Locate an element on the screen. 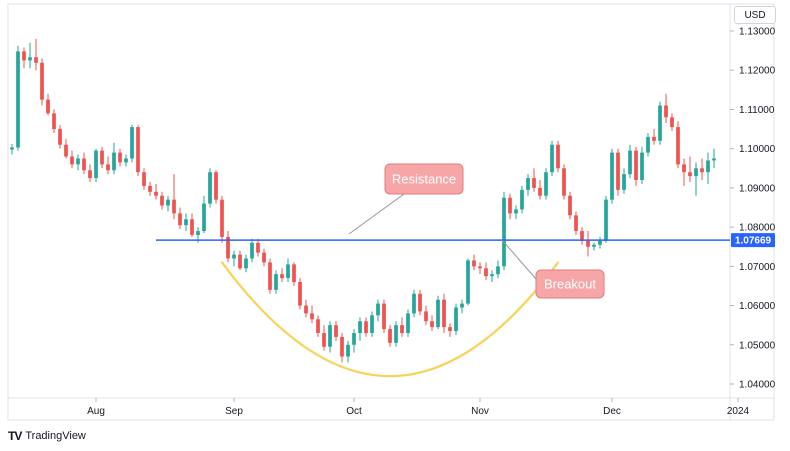 This screenshot has width=790, height=451. rounding-bottom-arc-layer is located at coordinates (390, 319).